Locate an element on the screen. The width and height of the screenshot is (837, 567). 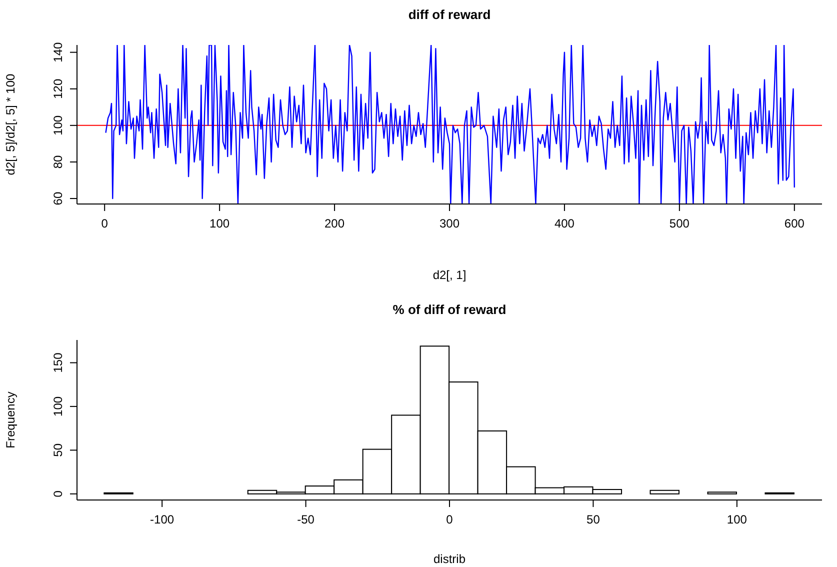
y-tick-label: 140 is located at coordinates (58, 52).